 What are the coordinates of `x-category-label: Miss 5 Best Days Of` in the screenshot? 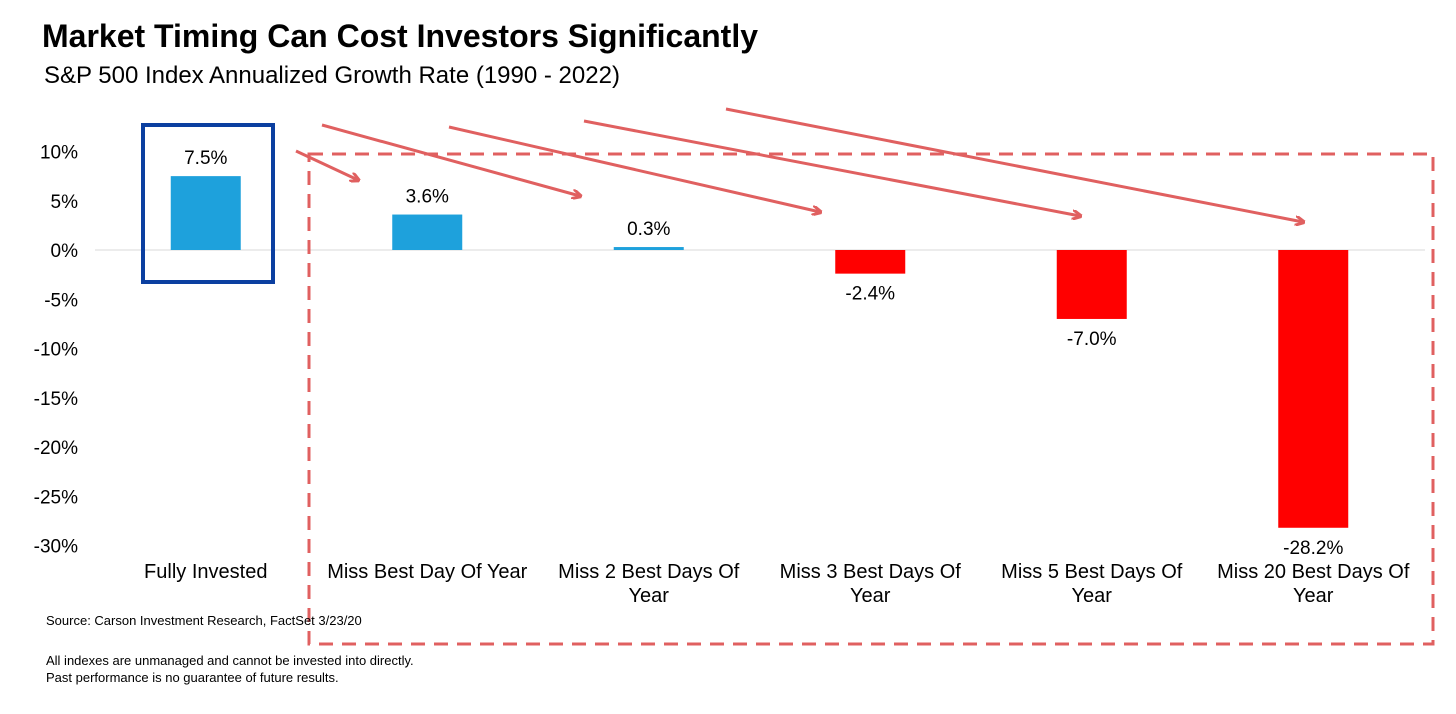 It's located at (1092, 572).